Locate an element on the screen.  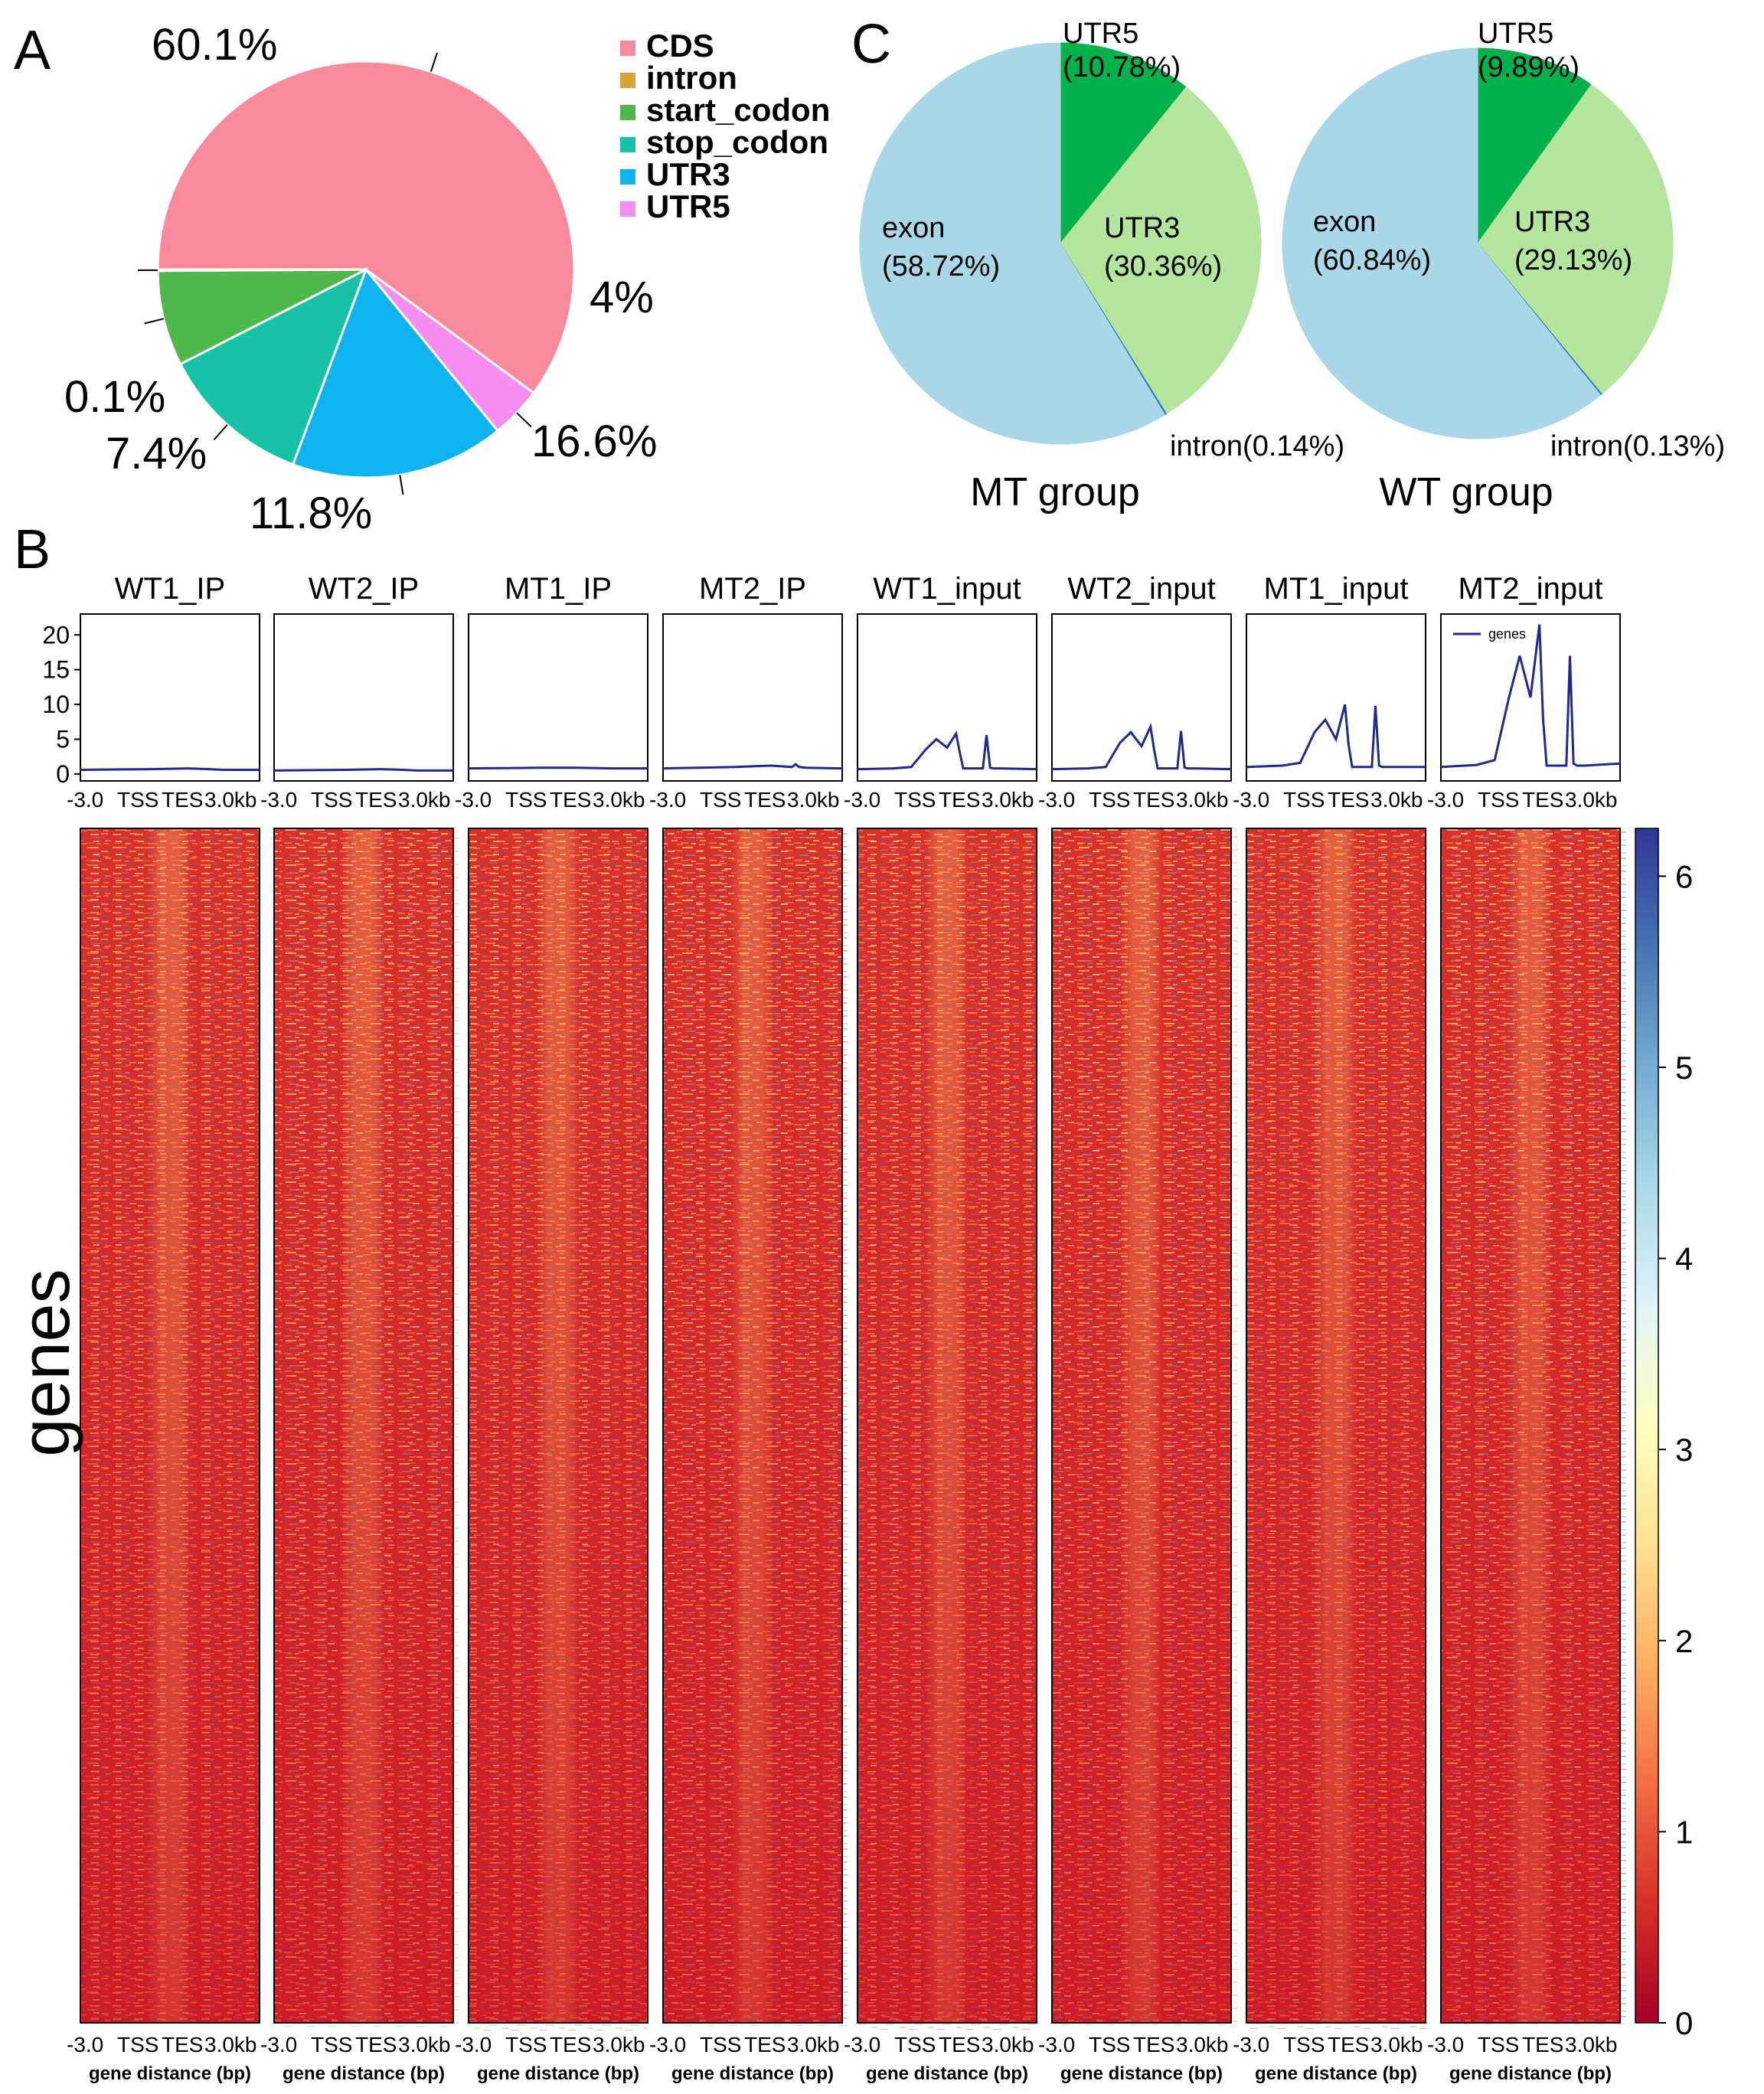
sample-title: WT1_IP is located at coordinates (170, 589).